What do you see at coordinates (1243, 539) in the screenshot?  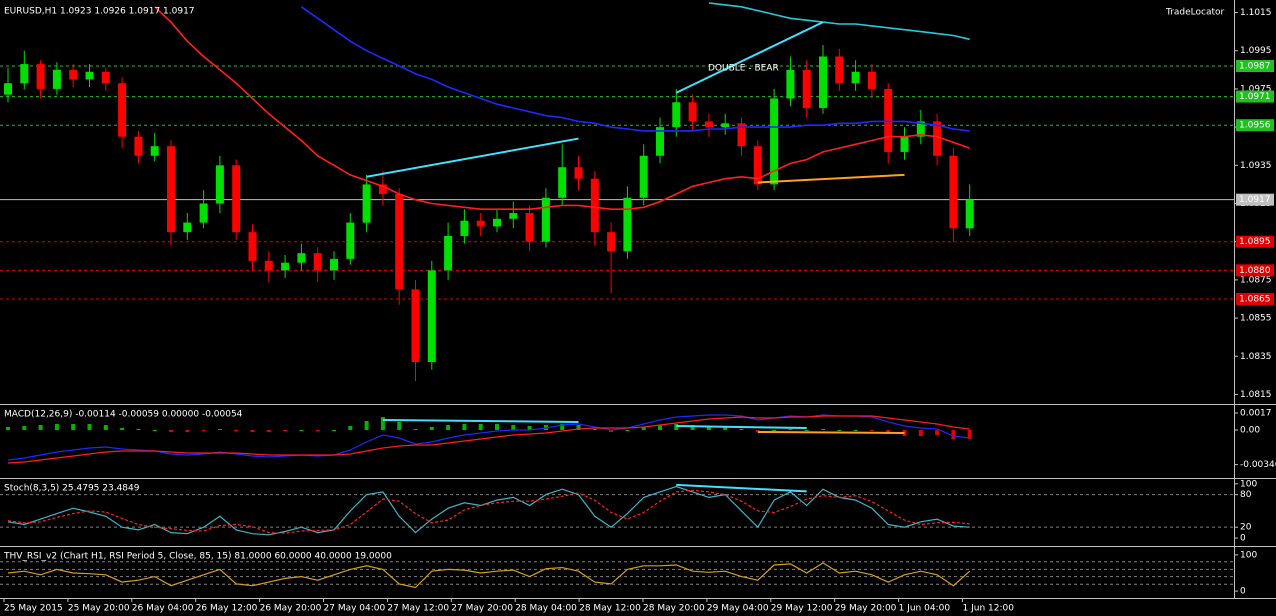 I see `y-tick-label: 0` at bounding box center [1243, 539].